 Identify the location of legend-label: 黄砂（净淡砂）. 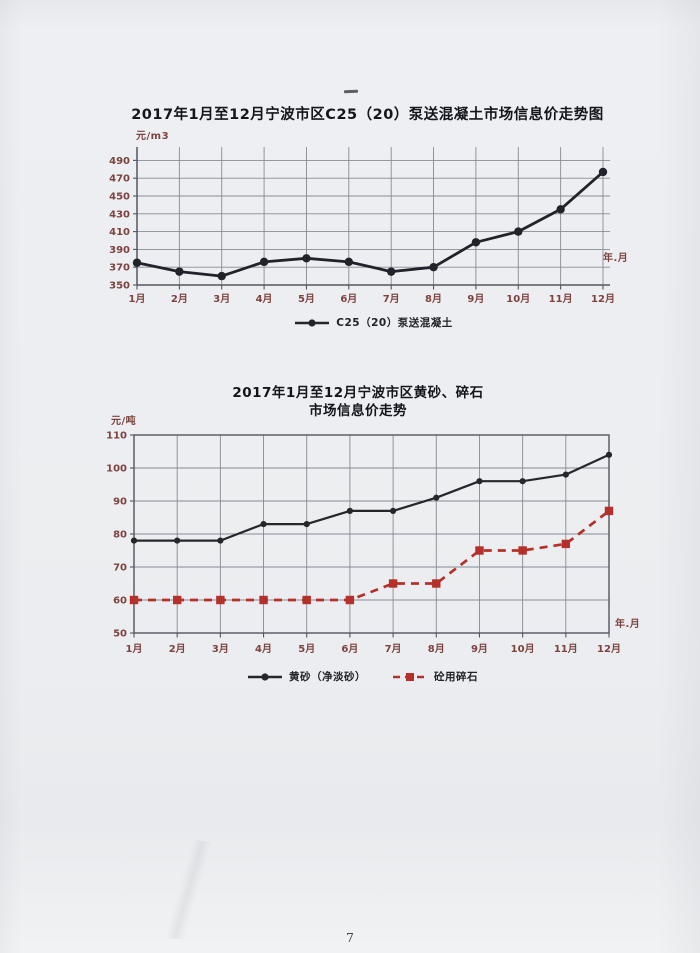
(327, 677).